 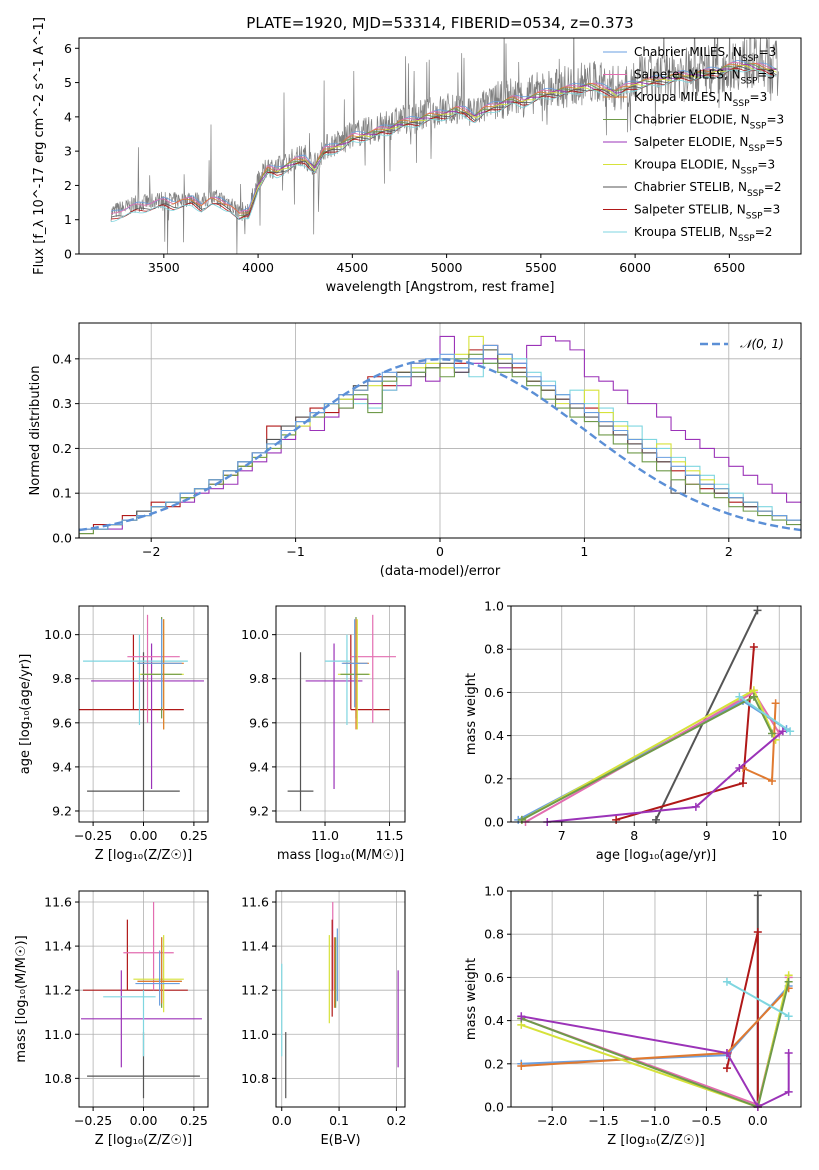 What do you see at coordinates (62, 493) in the screenshot?
I see `y-tick-label: 0.1` at bounding box center [62, 493].